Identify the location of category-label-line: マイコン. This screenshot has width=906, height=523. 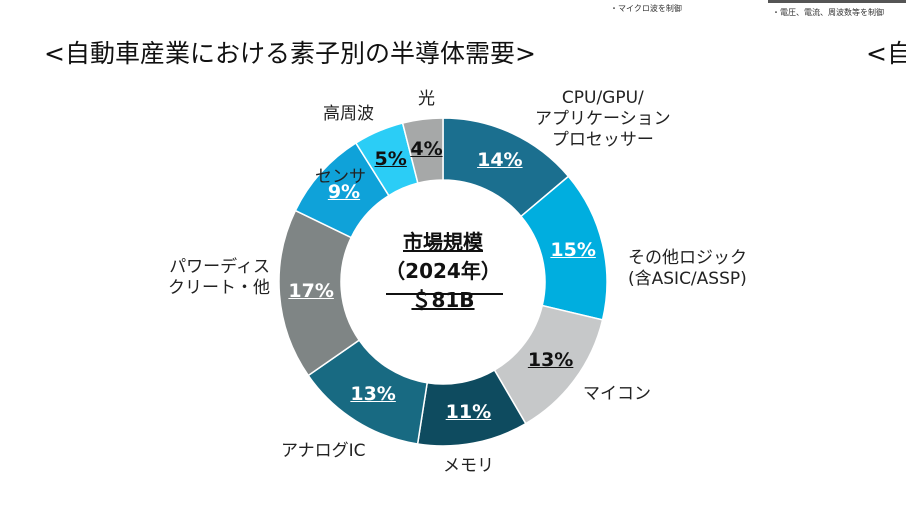
(617, 394).